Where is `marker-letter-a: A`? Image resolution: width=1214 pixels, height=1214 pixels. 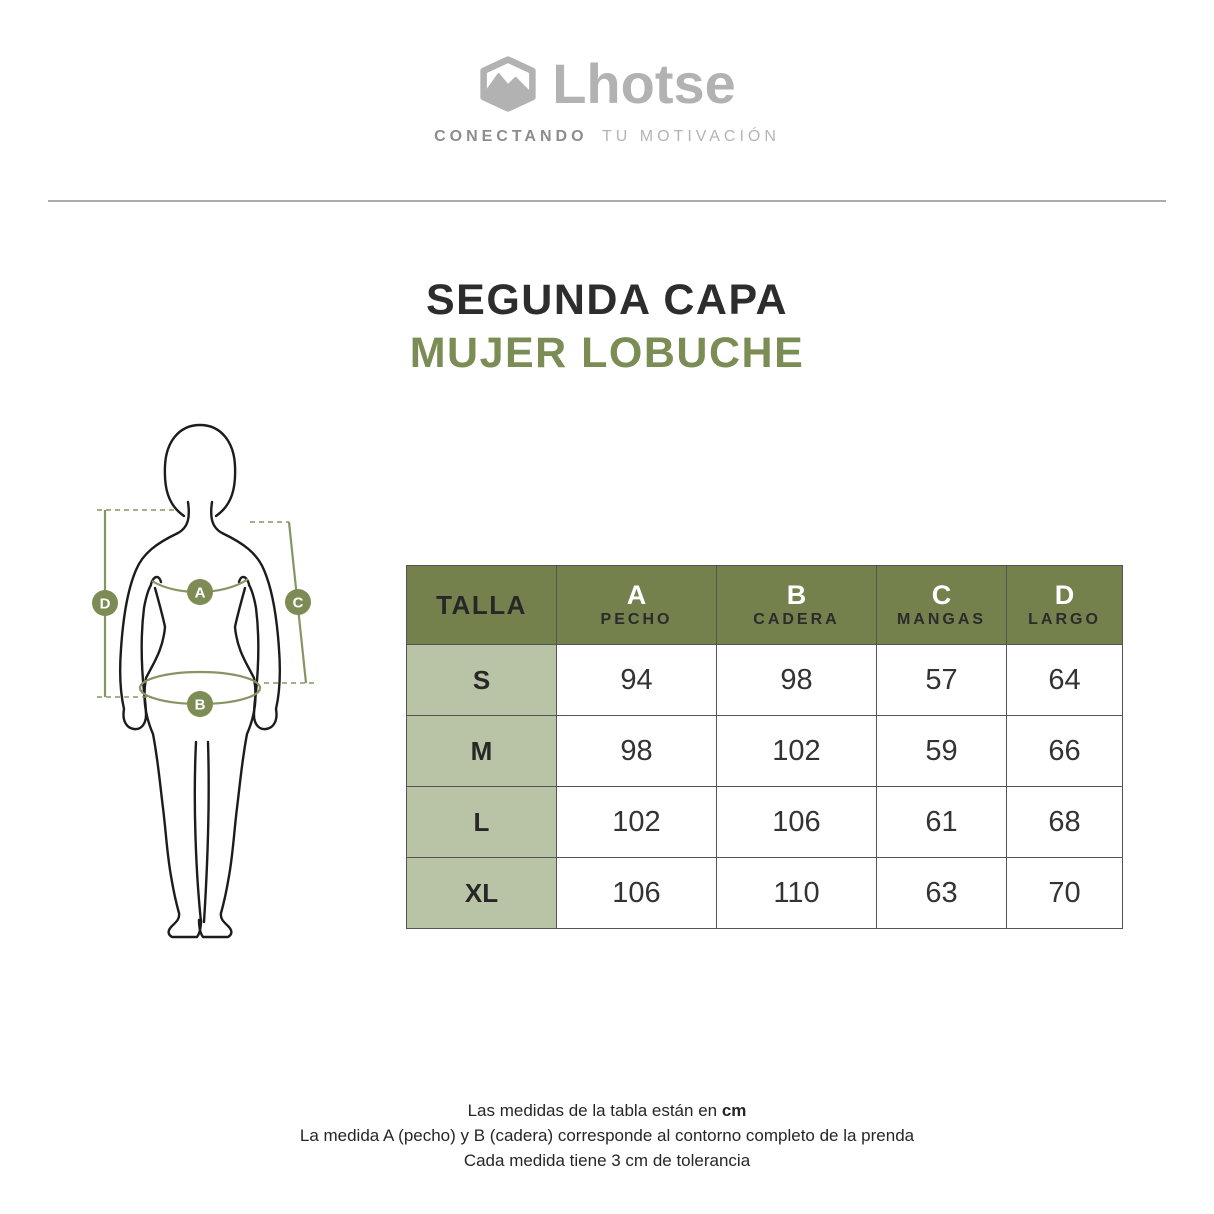 marker-letter-a: A is located at coordinates (200, 593).